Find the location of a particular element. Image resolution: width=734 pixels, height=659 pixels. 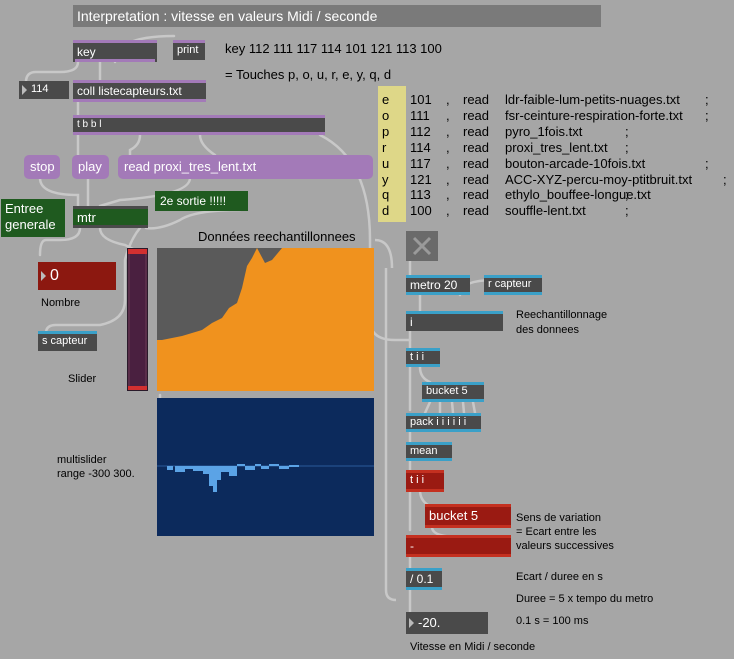

stop-message: stop is located at coordinates (42, 167).